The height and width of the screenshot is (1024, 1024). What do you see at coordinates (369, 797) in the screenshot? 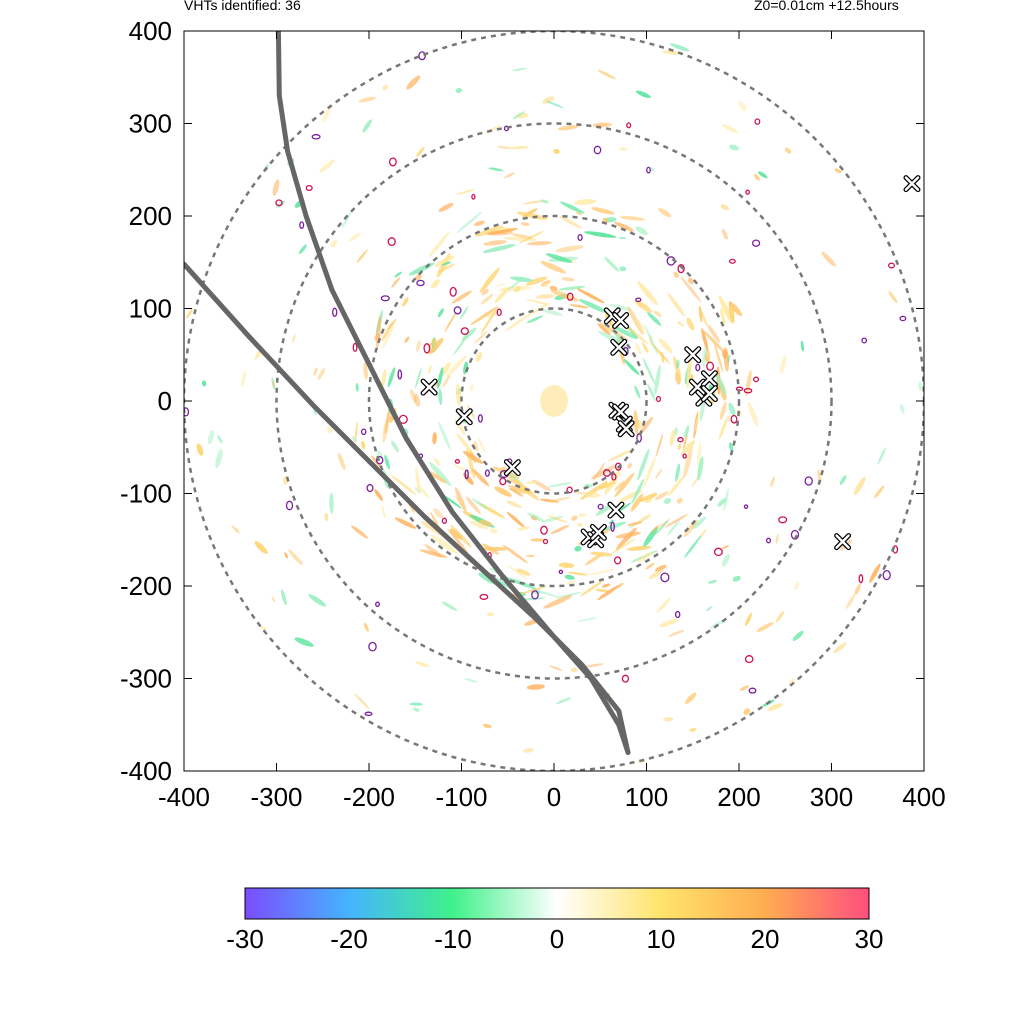
I see `x-tick-label: -200` at bounding box center [369, 797].